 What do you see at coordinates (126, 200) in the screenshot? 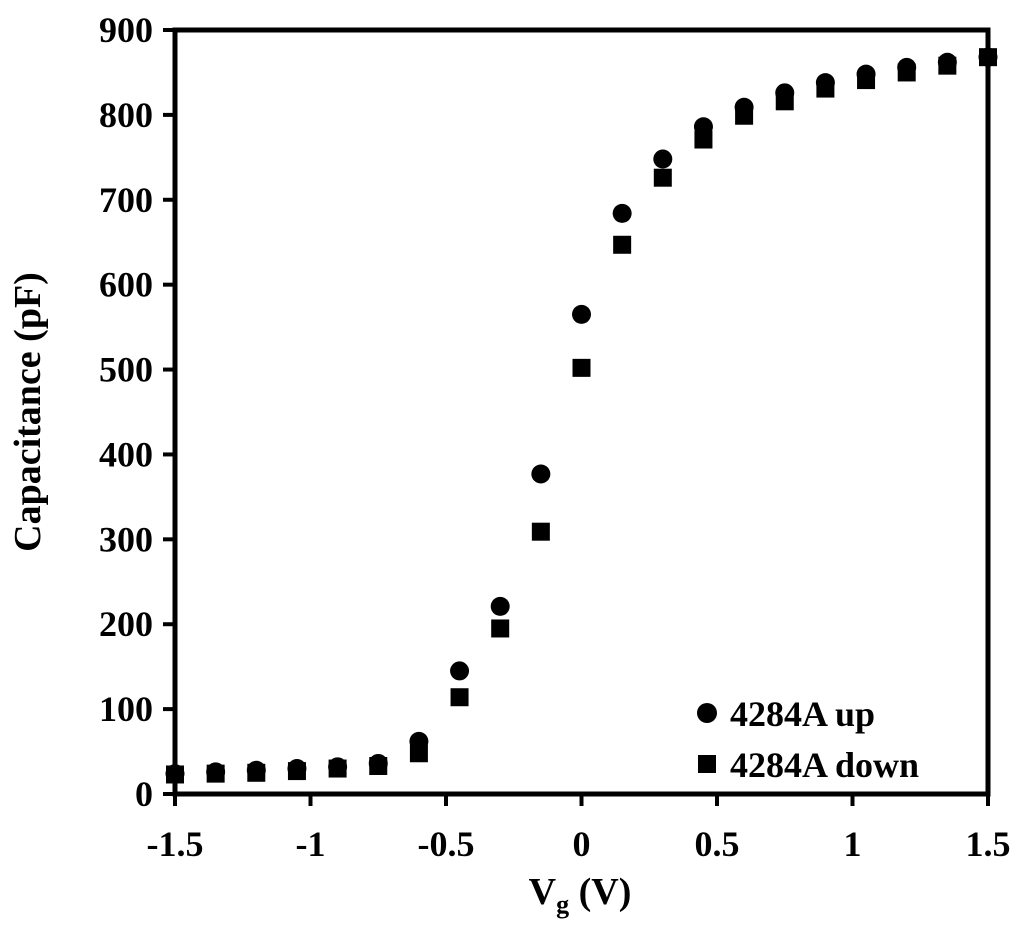
I see `y-tick-label: 700` at bounding box center [126, 200].